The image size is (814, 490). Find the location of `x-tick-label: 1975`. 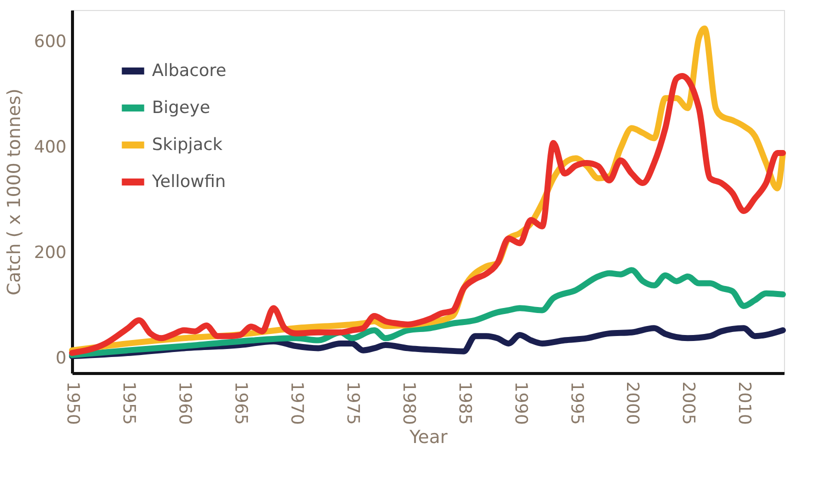

x-tick-label: 1975 is located at coordinates (352, 403).